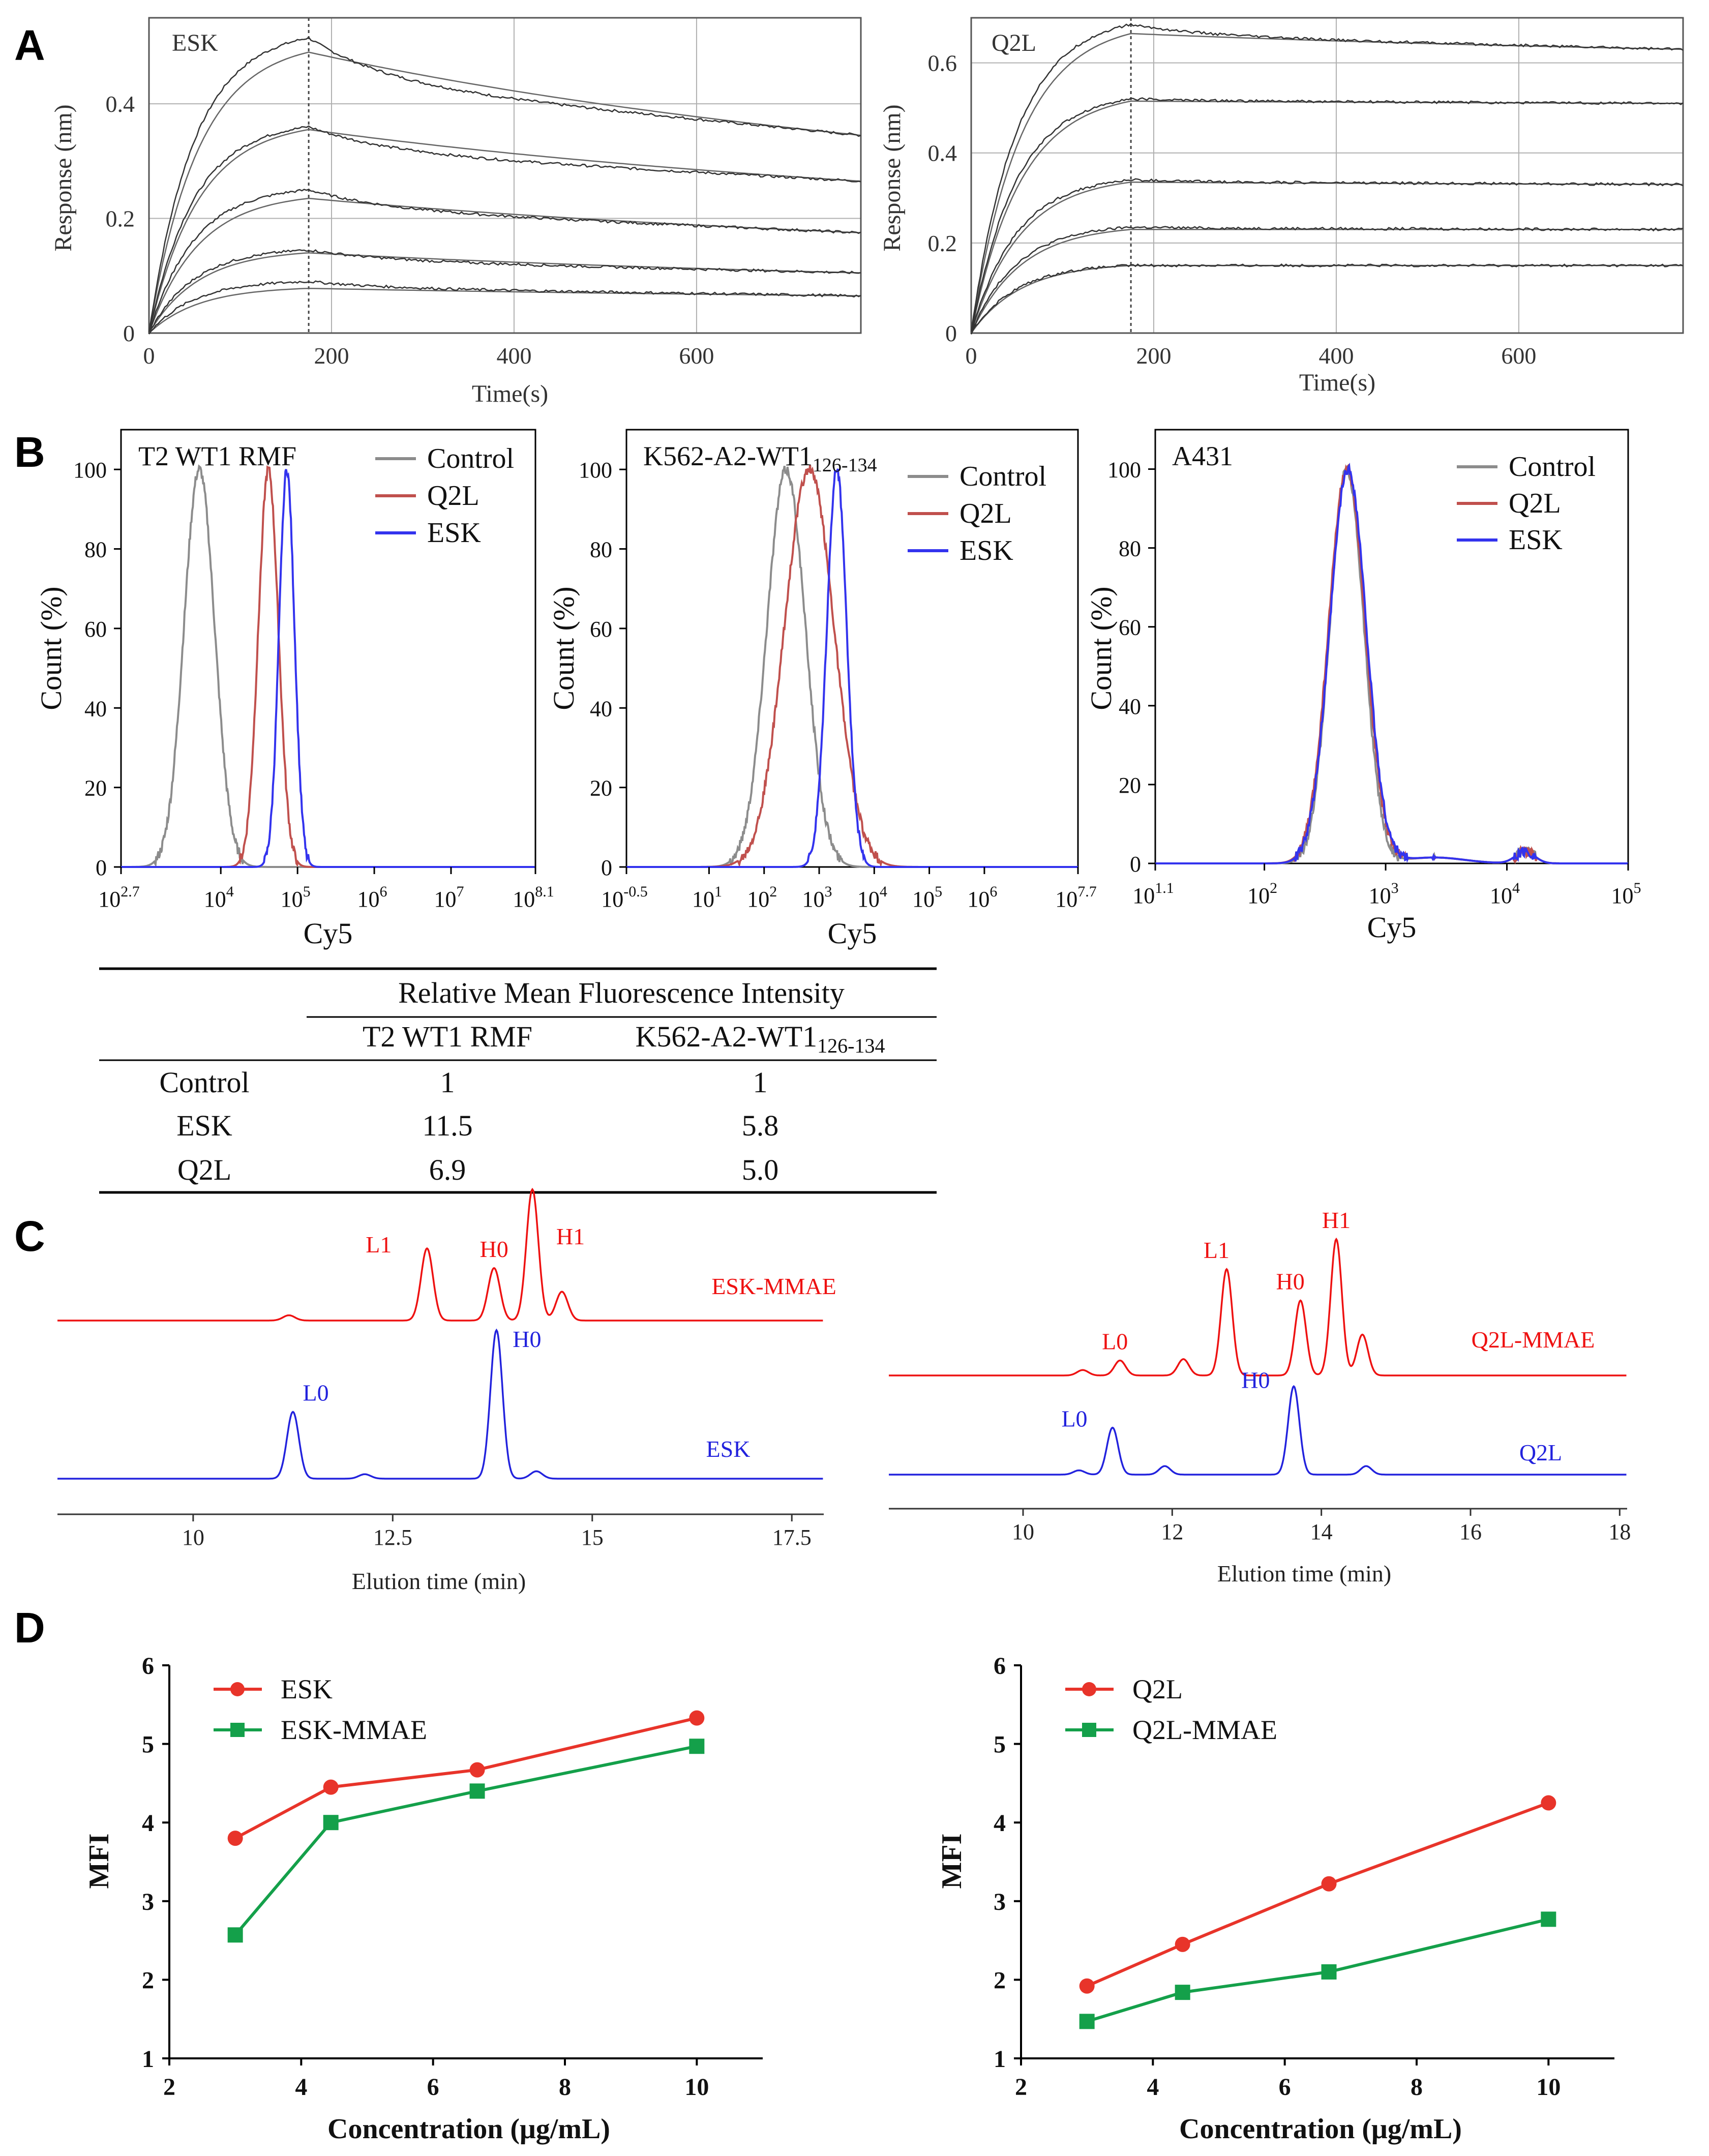 Image resolution: width=1709 pixels, height=2156 pixels. Describe the element at coordinates (1076, 898) in the screenshot. I see `tick-label: 107.7` at that location.